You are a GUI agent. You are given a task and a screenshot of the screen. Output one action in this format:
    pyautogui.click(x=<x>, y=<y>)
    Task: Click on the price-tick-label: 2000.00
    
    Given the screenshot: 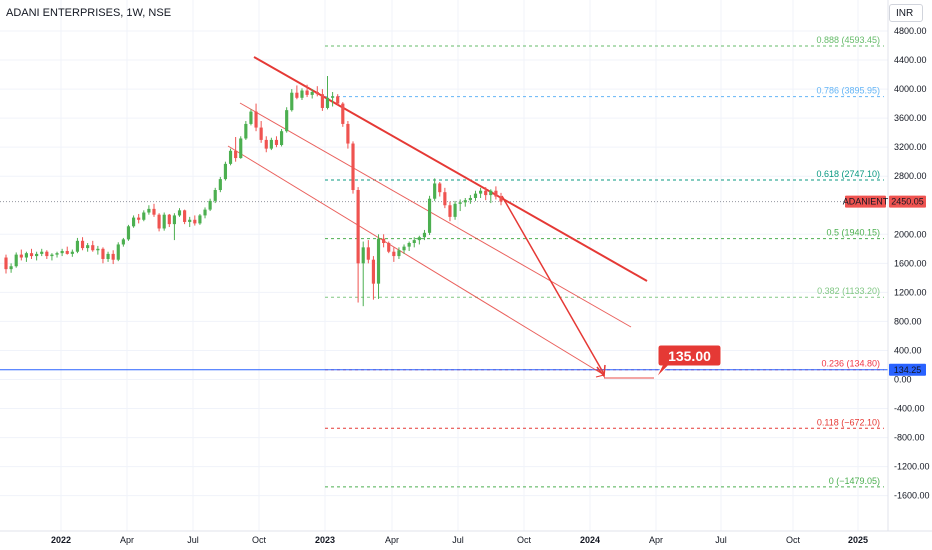 What is the action you would take?
    pyautogui.click(x=910, y=234)
    